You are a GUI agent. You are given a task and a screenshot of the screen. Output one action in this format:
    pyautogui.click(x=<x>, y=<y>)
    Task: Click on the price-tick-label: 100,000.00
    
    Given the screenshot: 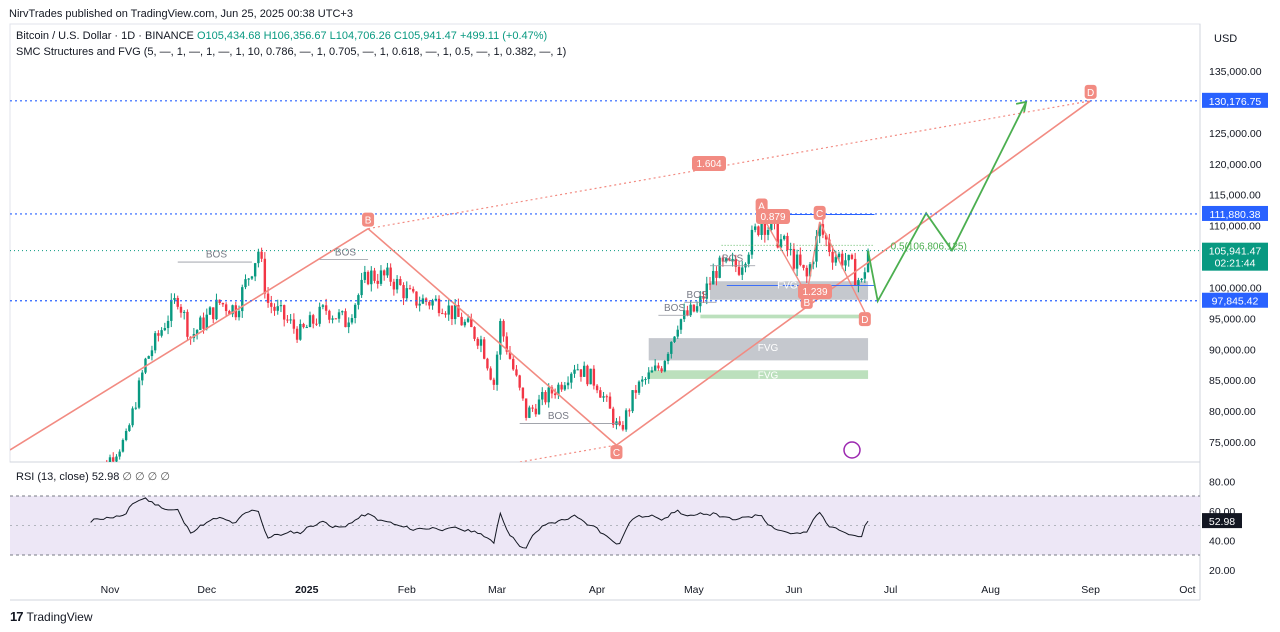 What is the action you would take?
    pyautogui.click(x=1235, y=288)
    